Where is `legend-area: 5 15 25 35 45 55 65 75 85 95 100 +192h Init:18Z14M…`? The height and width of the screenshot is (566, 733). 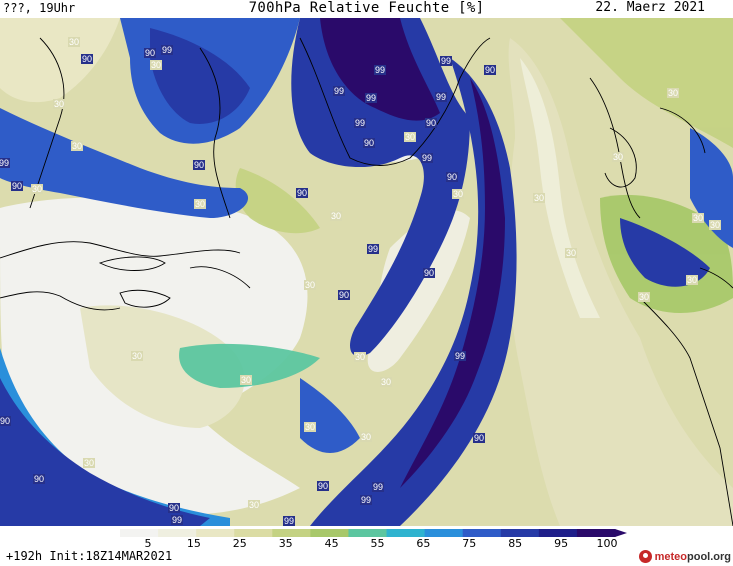
legend-area: 5 15 25 35 45 55 65 75 85 95 100 +192h Init:18Z14M… is located at coordinates (366, 546).